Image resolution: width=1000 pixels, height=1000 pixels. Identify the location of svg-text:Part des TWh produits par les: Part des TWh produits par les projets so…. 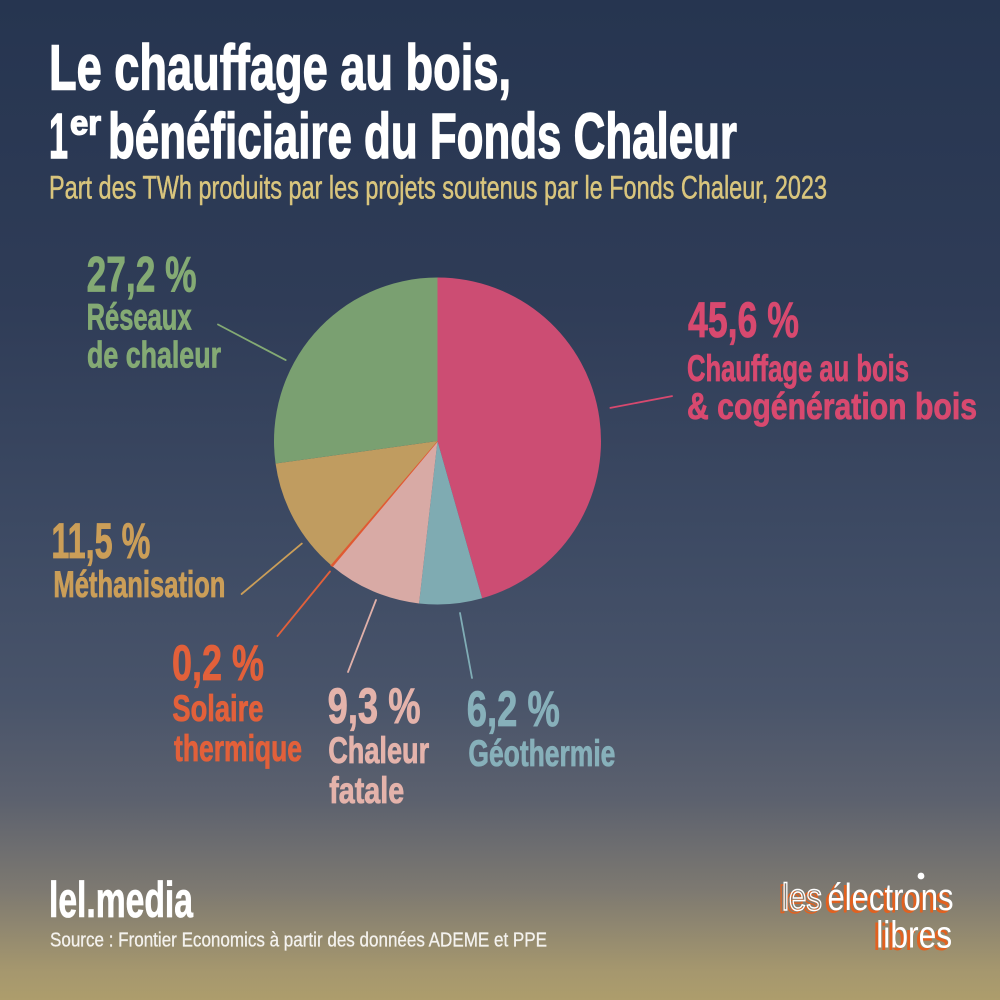
(438, 188).